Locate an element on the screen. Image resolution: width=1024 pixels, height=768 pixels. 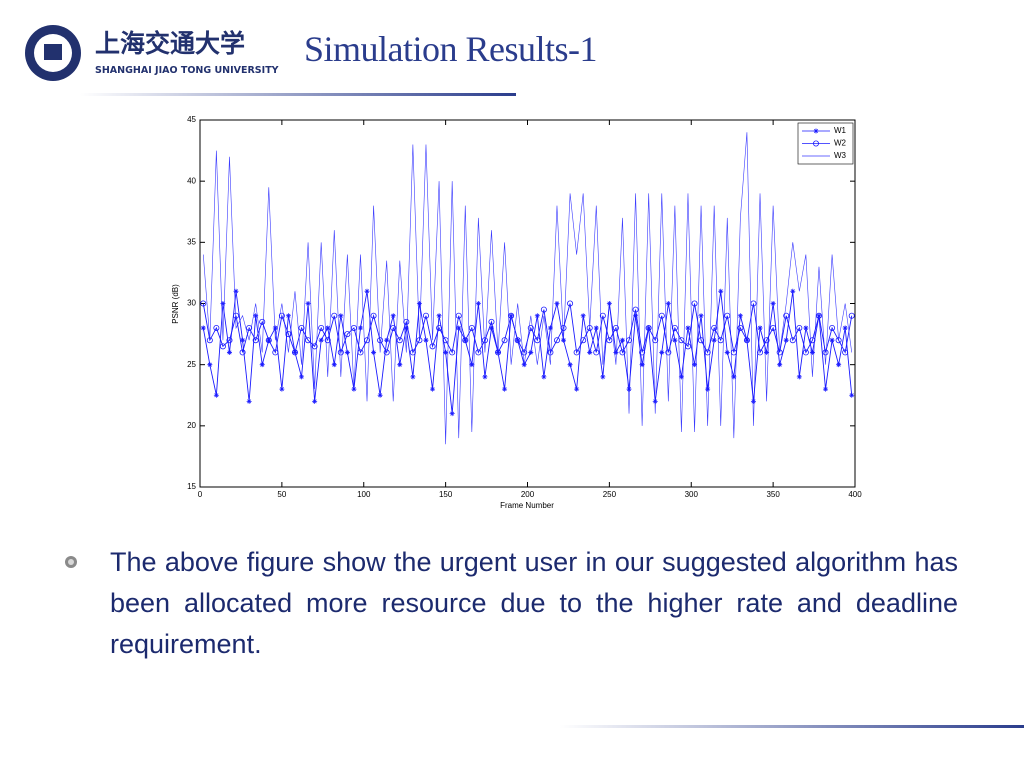
x-tick-label: 350 is located at coordinates (773, 494).